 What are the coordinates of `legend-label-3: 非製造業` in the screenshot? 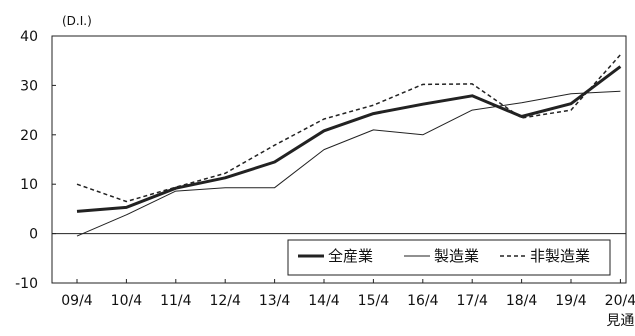 It's located at (560, 256).